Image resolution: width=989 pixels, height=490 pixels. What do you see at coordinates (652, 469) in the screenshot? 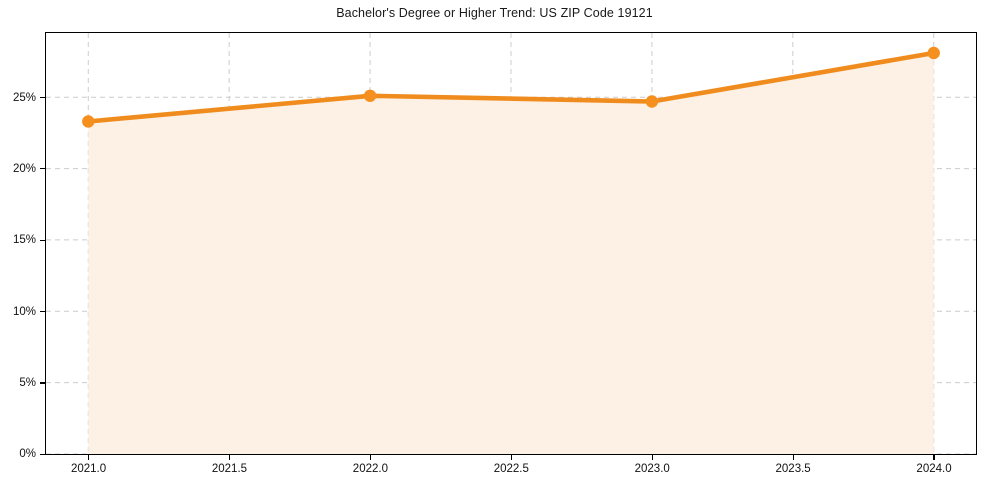
I see `x-axis-tick-label: 2023.0` at bounding box center [652, 469].